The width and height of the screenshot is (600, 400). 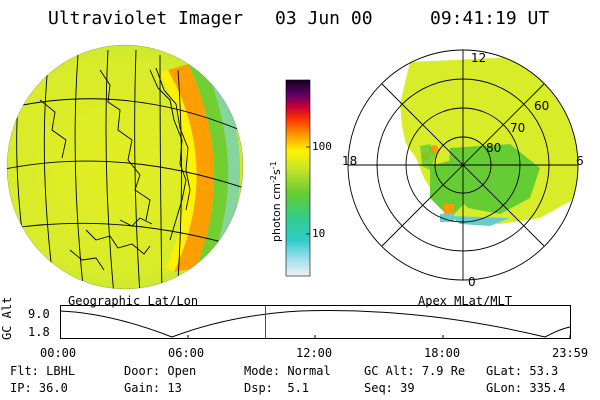 What do you see at coordinates (39, 314) in the screenshot?
I see `gc-alt-tick-top: 9.0` at bounding box center [39, 314].